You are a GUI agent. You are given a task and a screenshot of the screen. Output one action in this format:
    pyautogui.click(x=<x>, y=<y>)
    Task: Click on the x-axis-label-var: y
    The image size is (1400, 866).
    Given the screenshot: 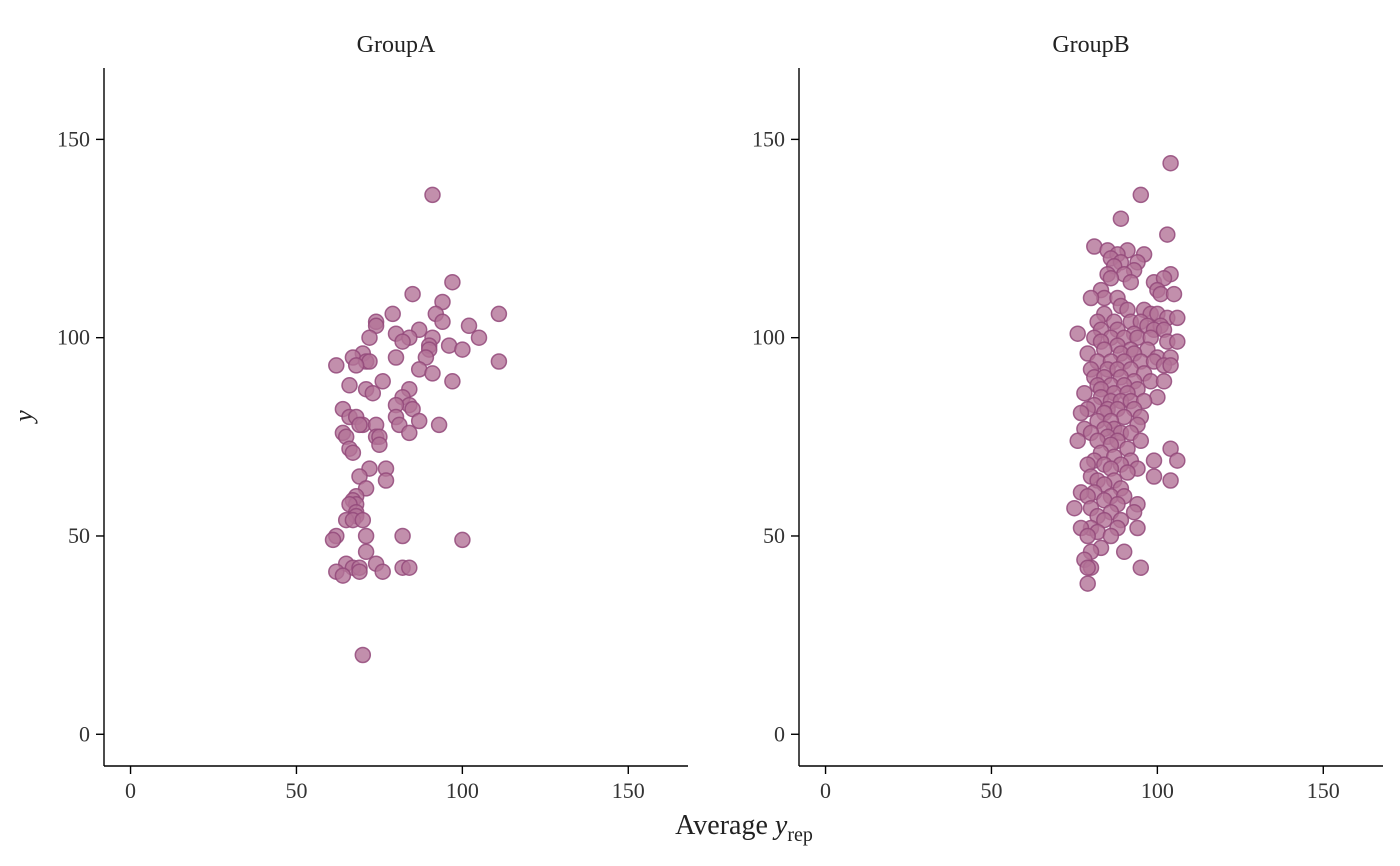 What is the action you would take?
    pyautogui.click(x=780, y=825)
    